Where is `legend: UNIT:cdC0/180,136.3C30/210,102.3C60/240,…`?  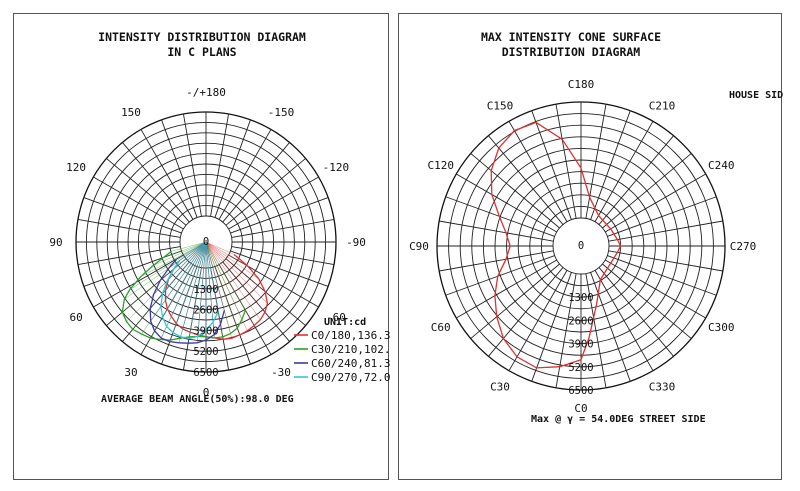
legend: UNIT:cdC0/180,136.3C30/210,102.3C60/240,… is located at coordinates (342, 350).